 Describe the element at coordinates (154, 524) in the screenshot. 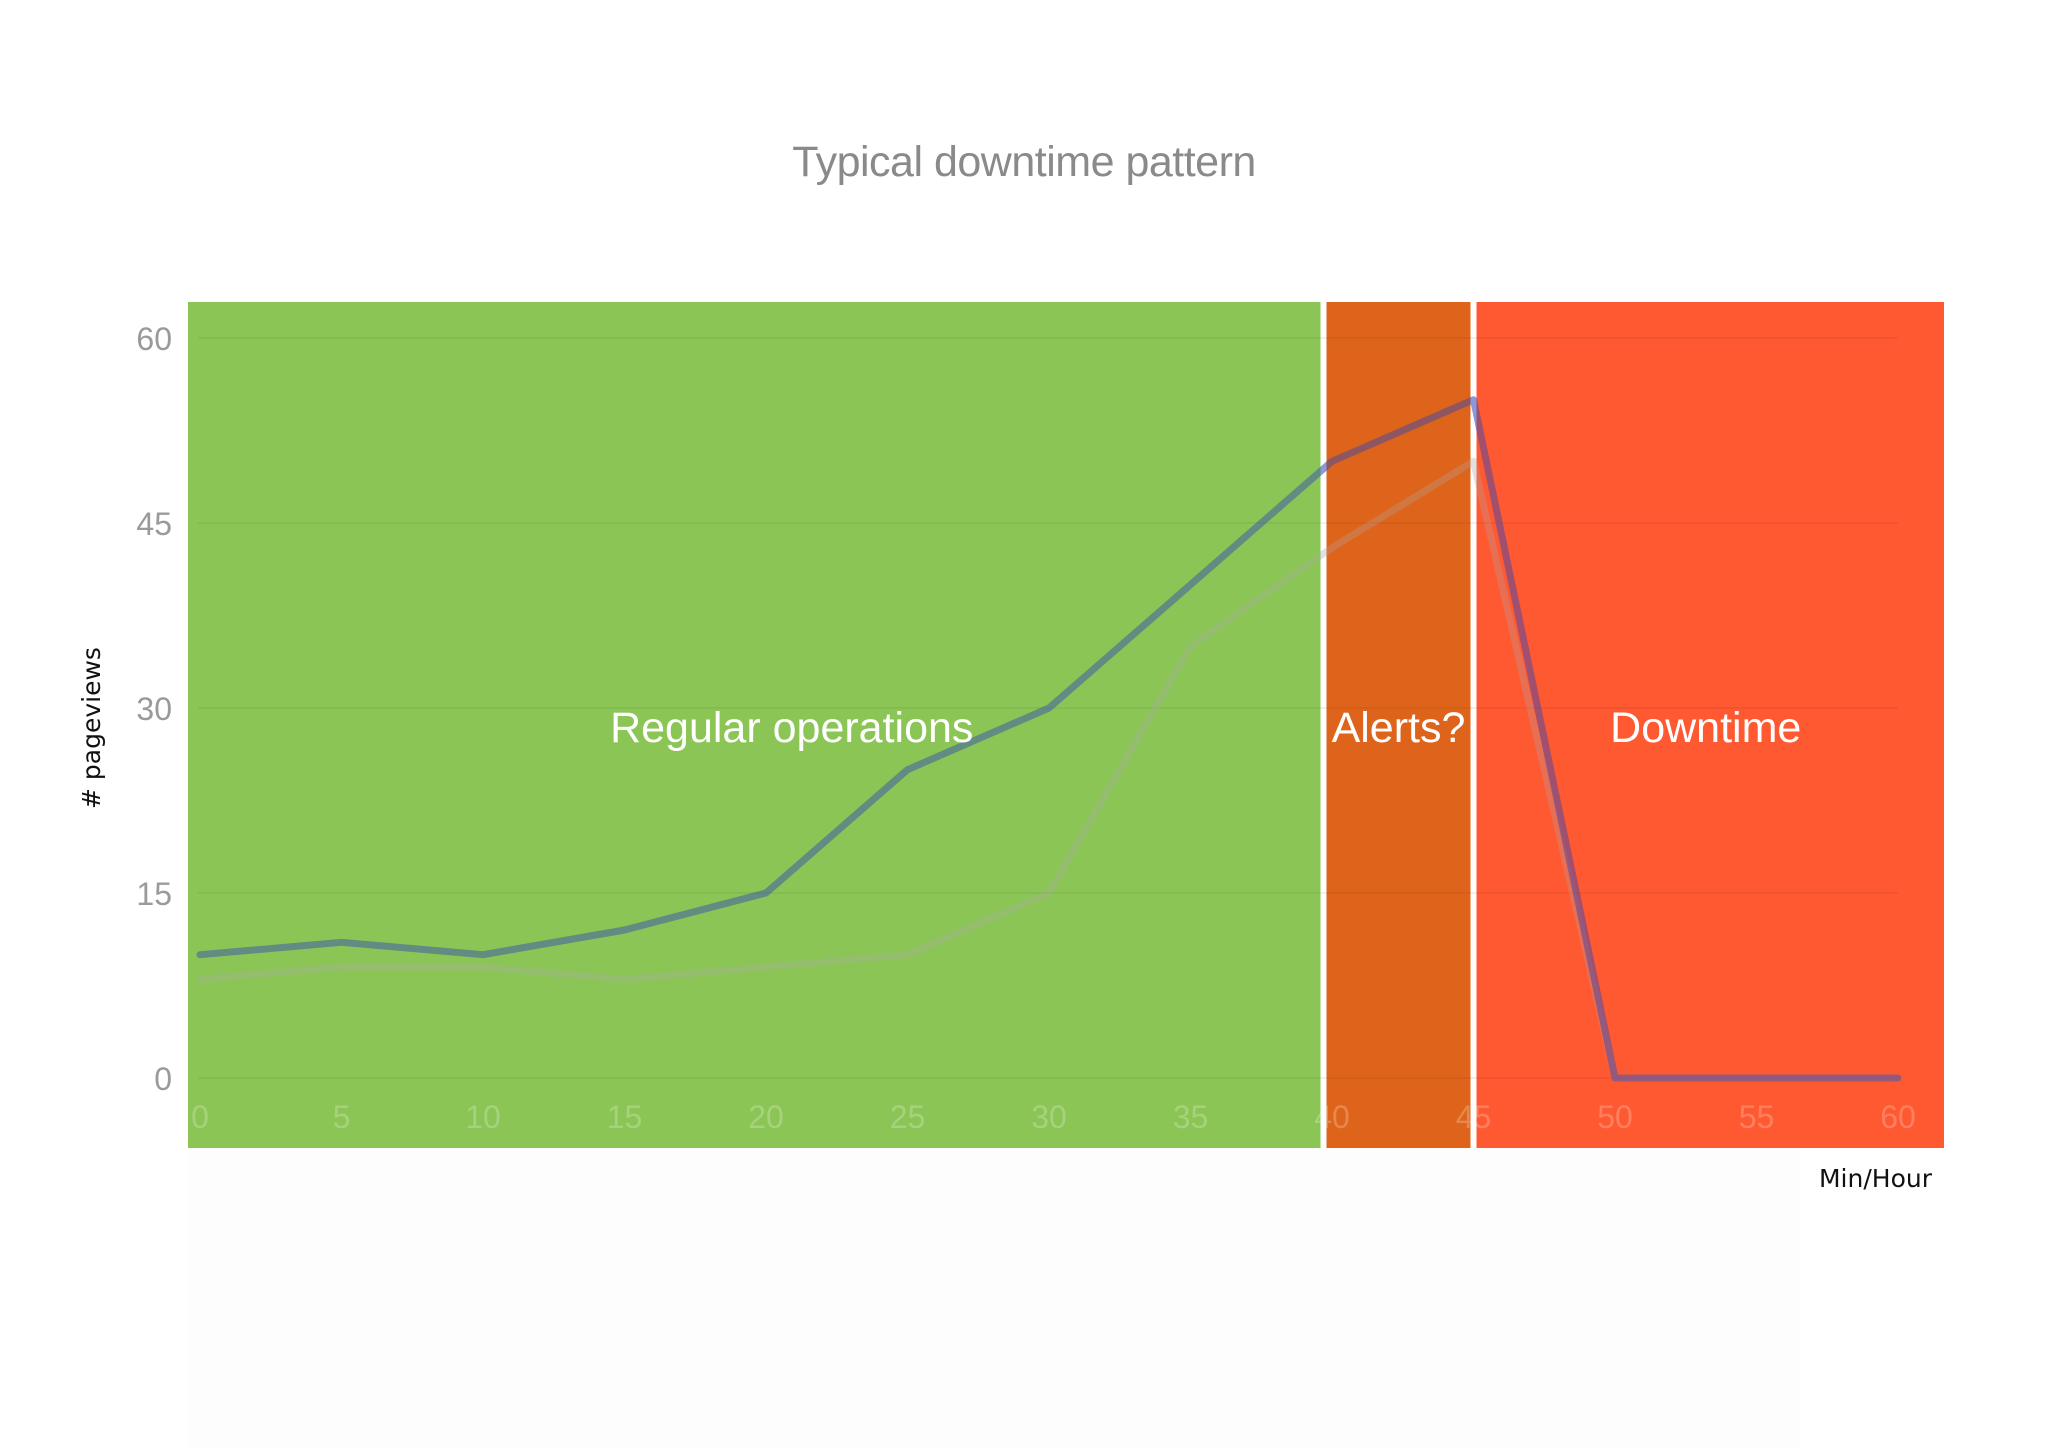

I see `y-tick-label: 45` at that location.